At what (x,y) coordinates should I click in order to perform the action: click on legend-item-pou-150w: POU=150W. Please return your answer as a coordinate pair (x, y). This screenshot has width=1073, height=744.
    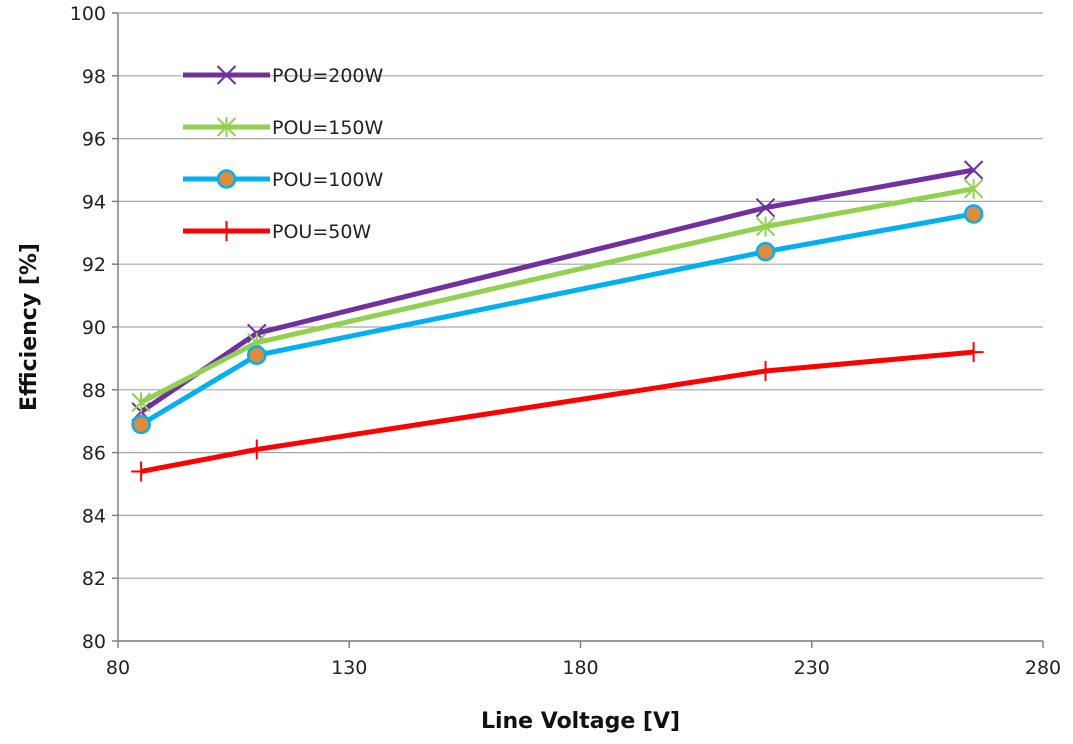
    Looking at the image, I should click on (283, 128).